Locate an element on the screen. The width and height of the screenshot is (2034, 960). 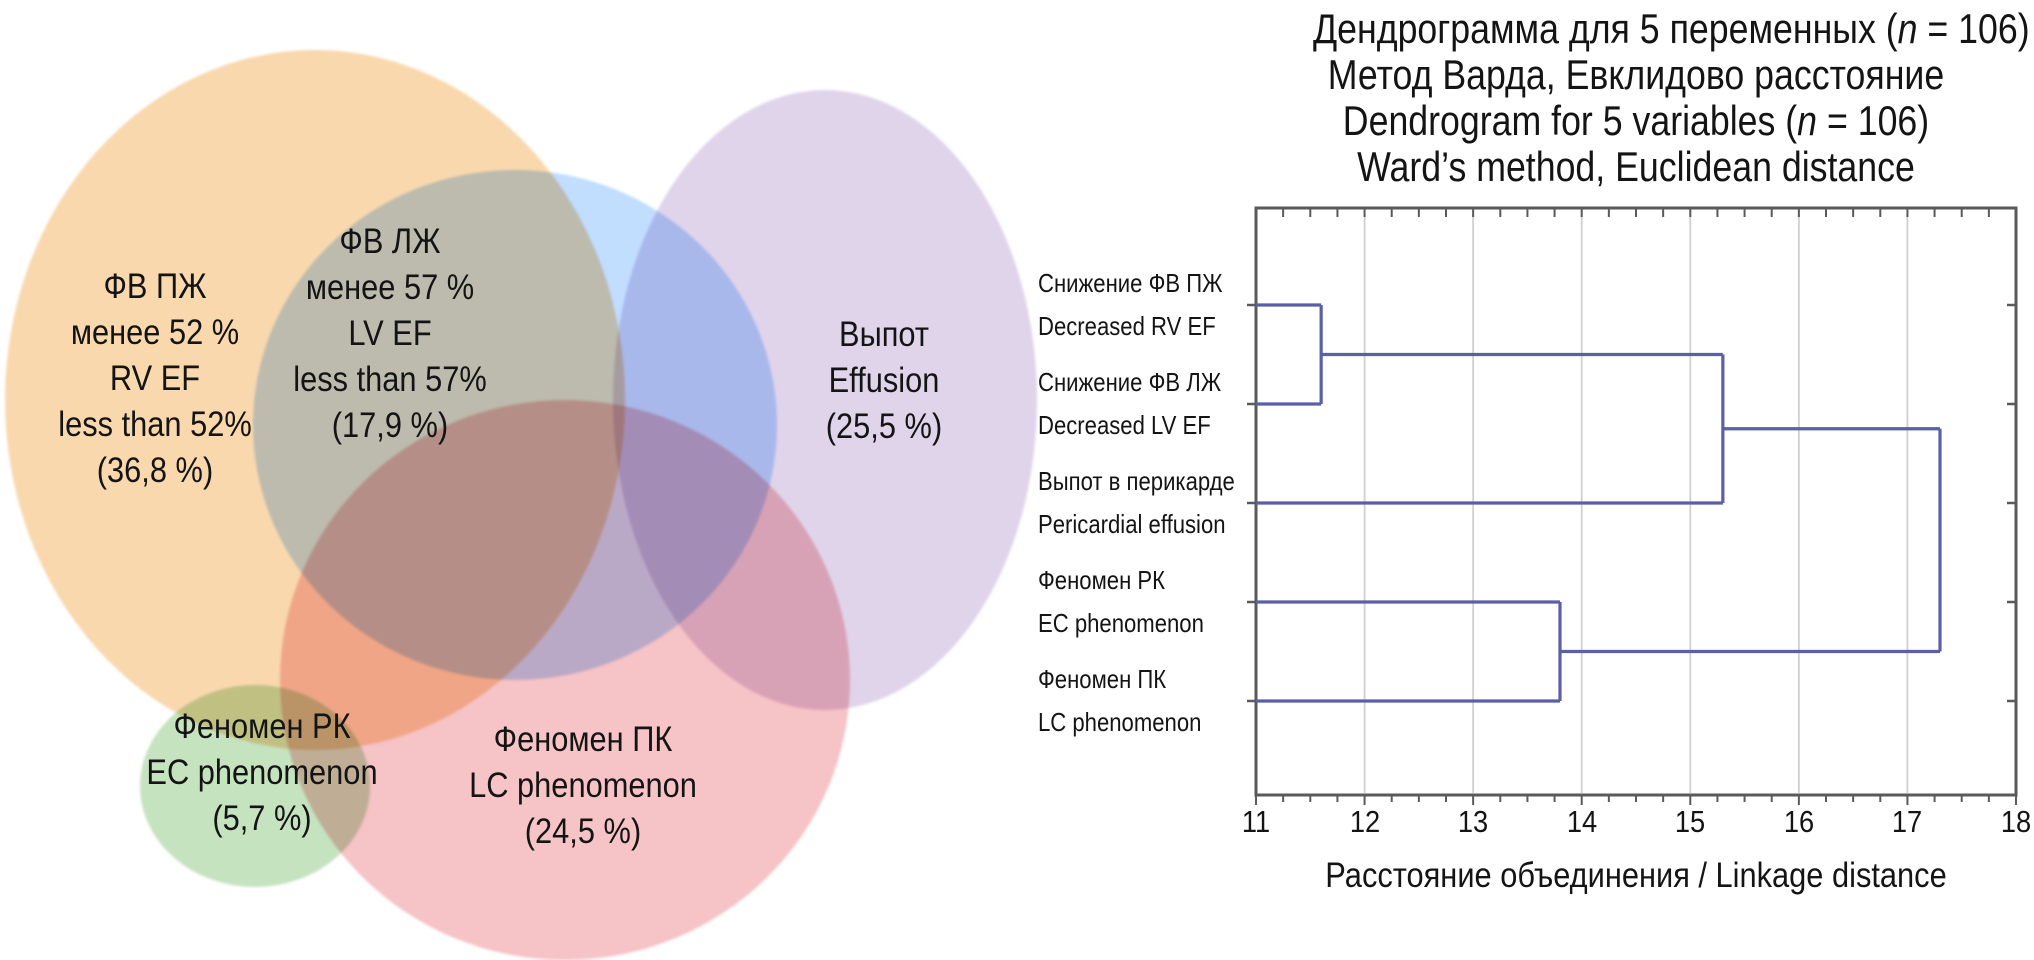
venn-label-line: LV EF is located at coordinates (390, 333).